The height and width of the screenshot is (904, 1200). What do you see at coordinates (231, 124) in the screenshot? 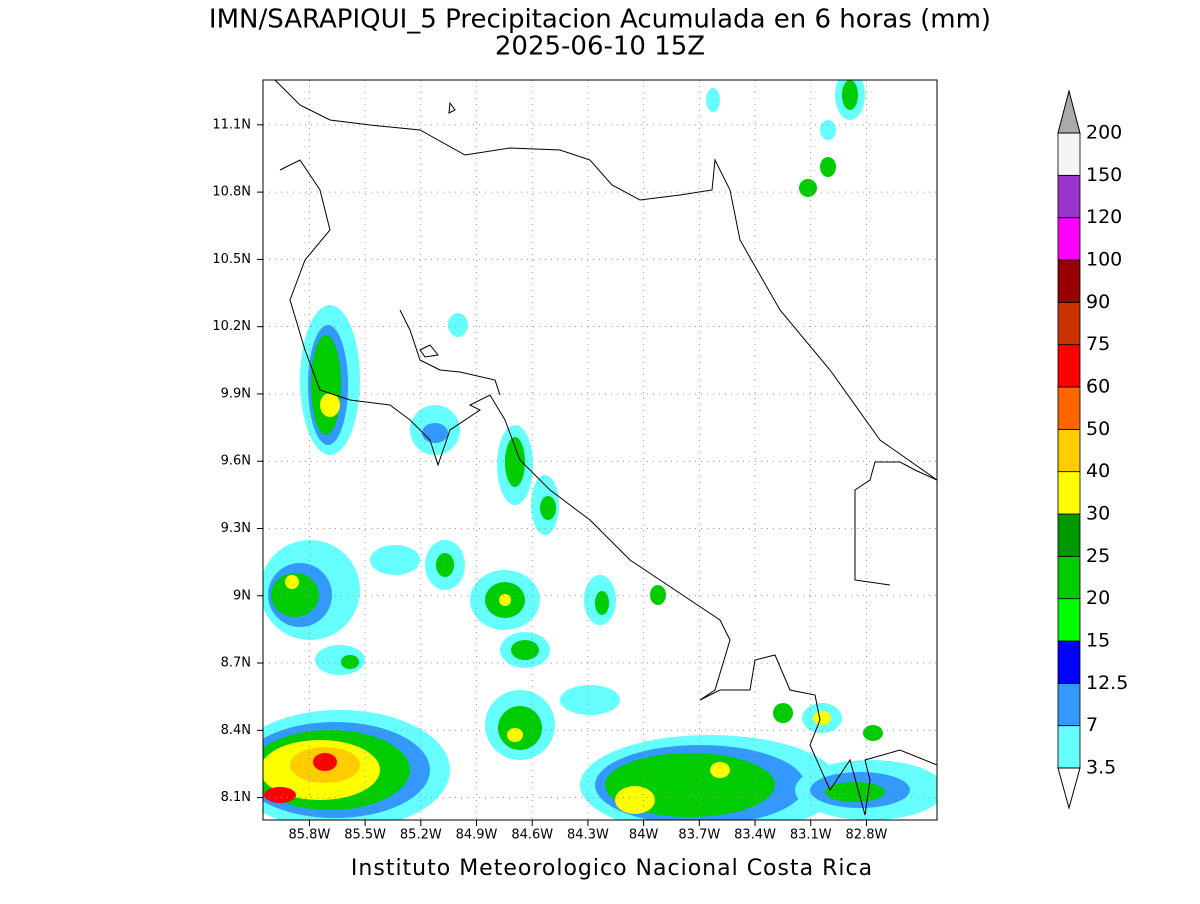
I see `y-tick-label: 11.1N` at bounding box center [231, 124].